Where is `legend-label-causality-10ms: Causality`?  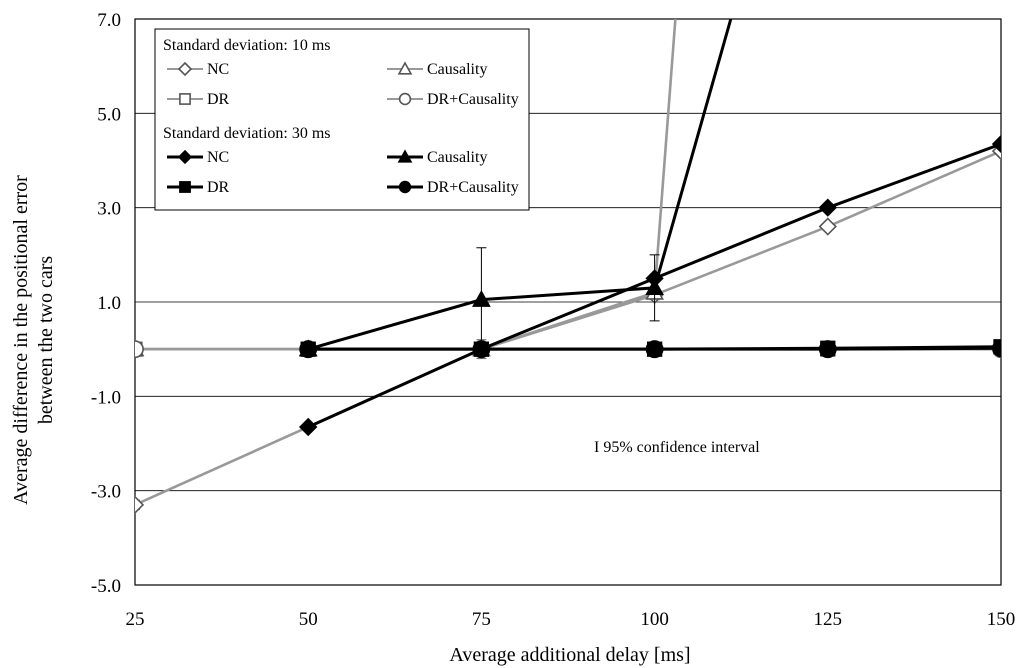 legend-label-causality-10ms: Causality is located at coordinates (457, 69).